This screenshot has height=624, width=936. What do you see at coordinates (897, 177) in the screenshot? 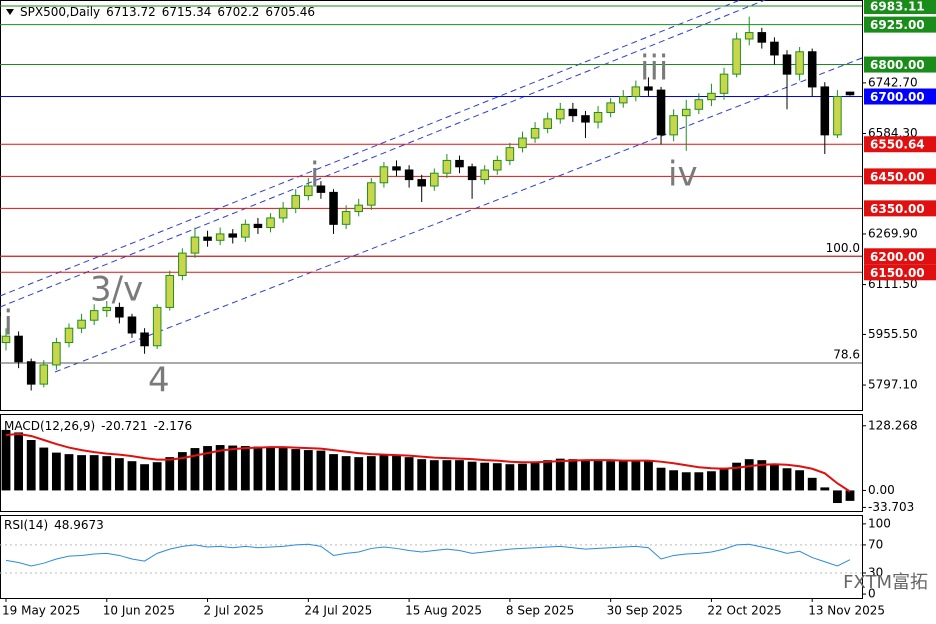
I see `level-label: 6450.00` at bounding box center [897, 177].